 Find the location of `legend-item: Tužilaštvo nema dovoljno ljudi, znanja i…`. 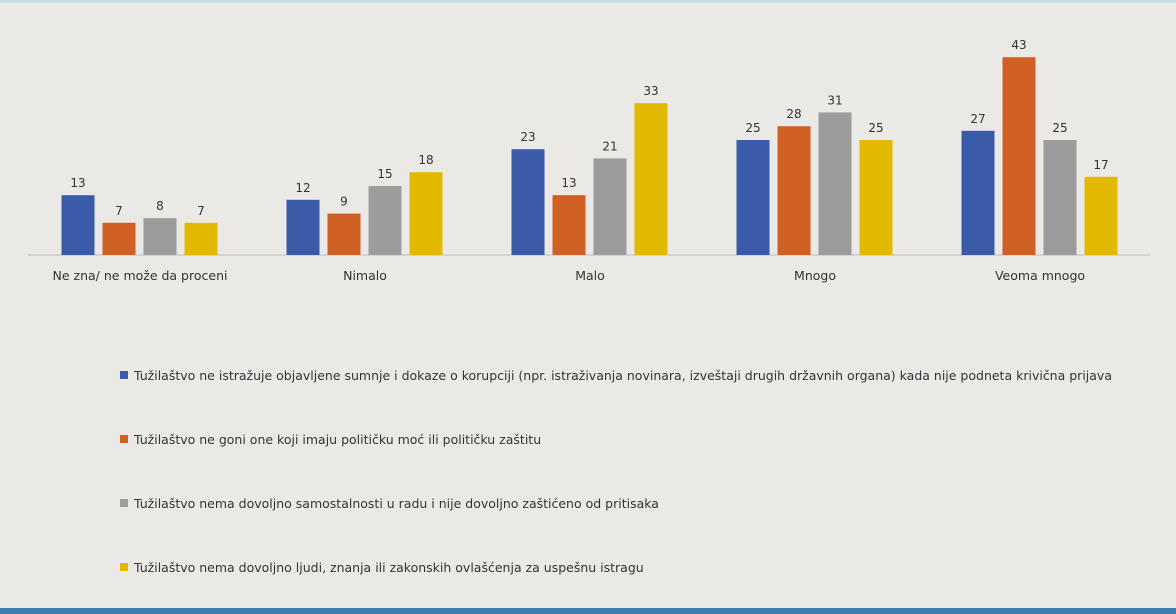

legend-item: Tužilaštvo nema dovoljno ljudi, znanja i… is located at coordinates (382, 567).